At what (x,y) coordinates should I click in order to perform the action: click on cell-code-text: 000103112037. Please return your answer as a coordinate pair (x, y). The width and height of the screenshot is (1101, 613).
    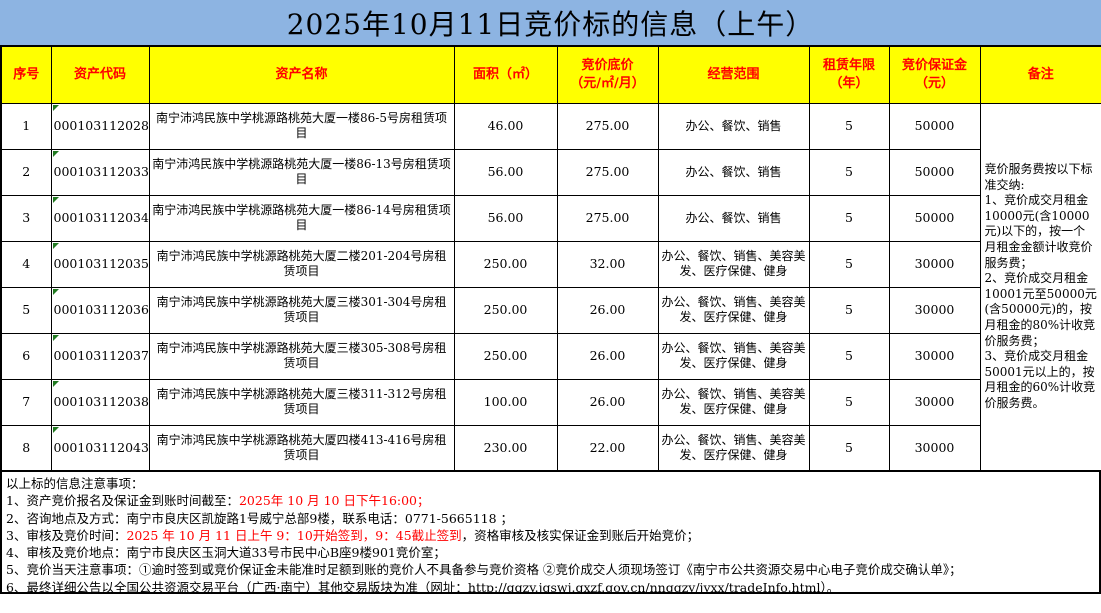
    Looking at the image, I should click on (101, 356).